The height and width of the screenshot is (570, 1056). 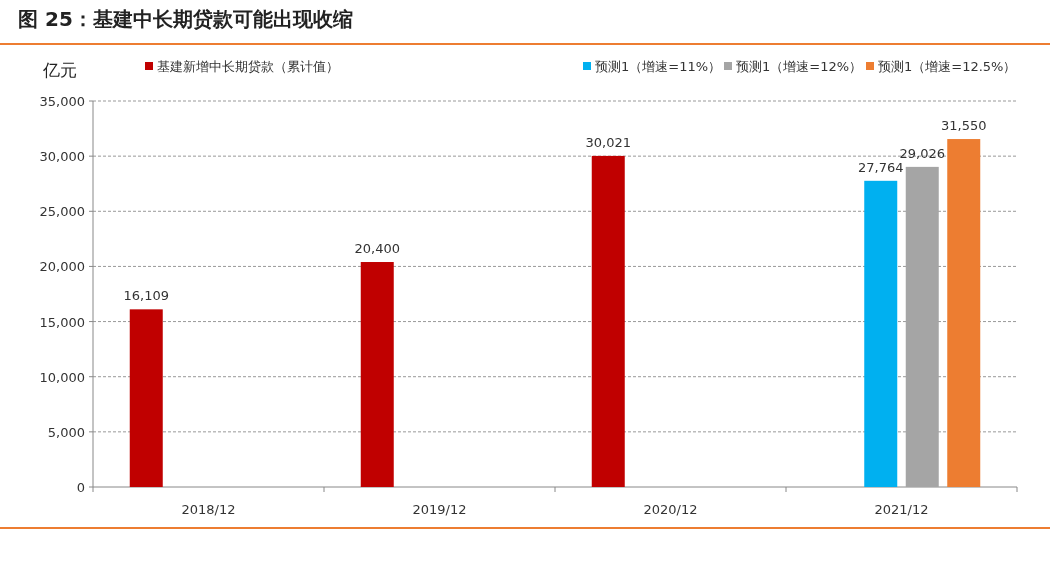 What do you see at coordinates (66, 432) in the screenshot?
I see `y-tick-label: 5,000` at bounding box center [66, 432].